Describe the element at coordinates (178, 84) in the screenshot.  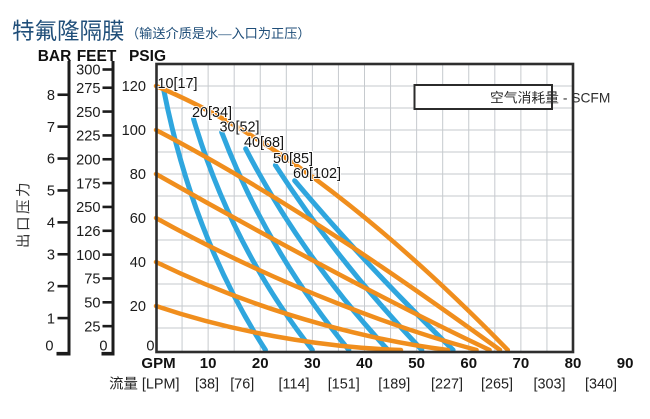
I see `air-consumption-label-10-scfm: 10[17]` at that location.